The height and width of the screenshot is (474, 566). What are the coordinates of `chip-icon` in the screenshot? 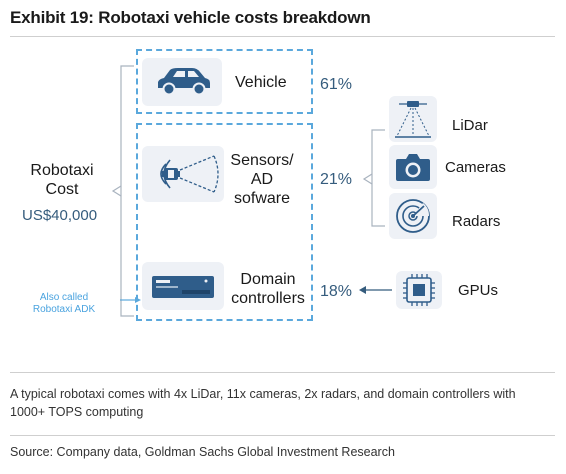 It's located at (419, 290).